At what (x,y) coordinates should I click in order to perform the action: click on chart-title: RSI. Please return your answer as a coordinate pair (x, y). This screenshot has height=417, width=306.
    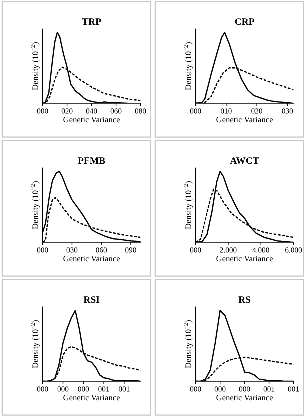
    Looking at the image, I should click on (92, 300).